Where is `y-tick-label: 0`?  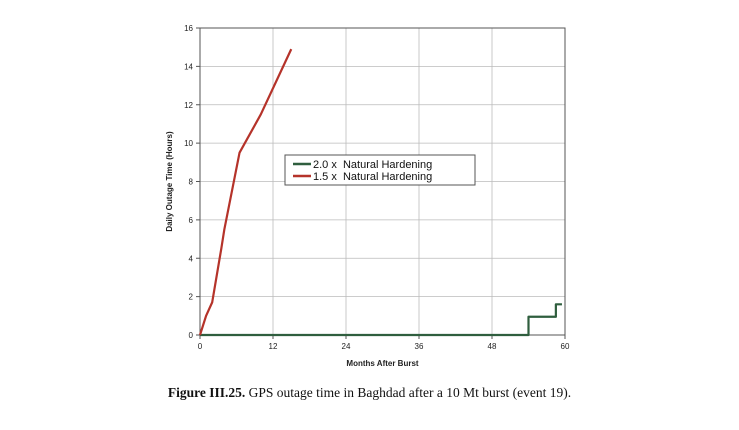 y-tick-label: 0 is located at coordinates (191, 335).